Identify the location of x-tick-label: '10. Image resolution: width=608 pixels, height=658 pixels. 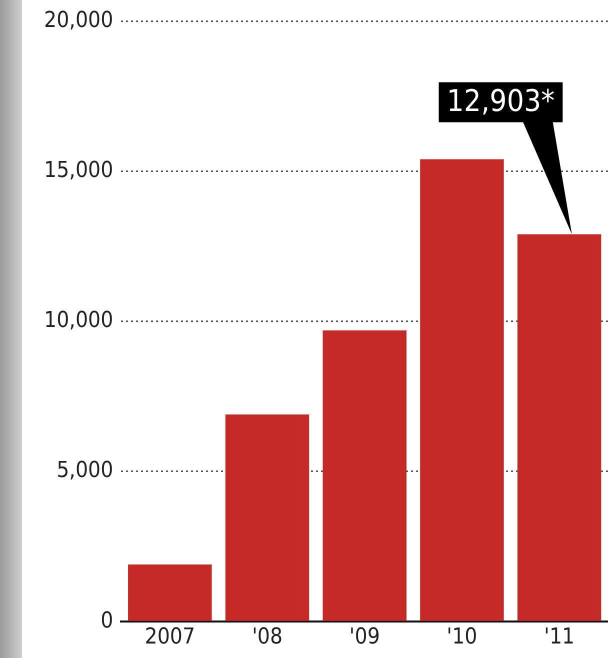
(462, 637).